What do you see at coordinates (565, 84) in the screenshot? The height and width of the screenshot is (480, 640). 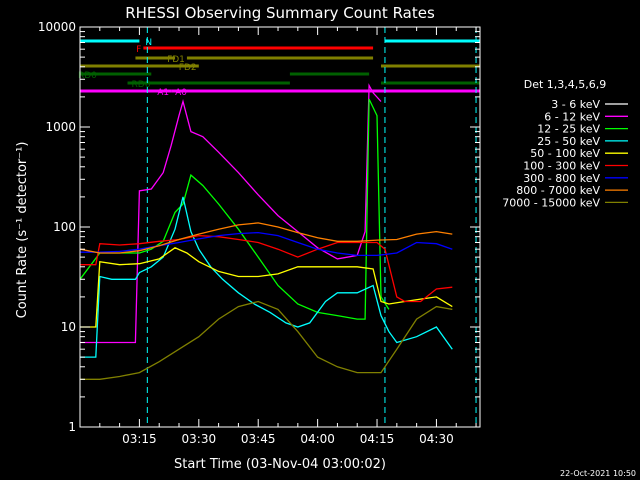 I see `legend-title: Det 1,3,4,5,6,9` at bounding box center [565, 84].